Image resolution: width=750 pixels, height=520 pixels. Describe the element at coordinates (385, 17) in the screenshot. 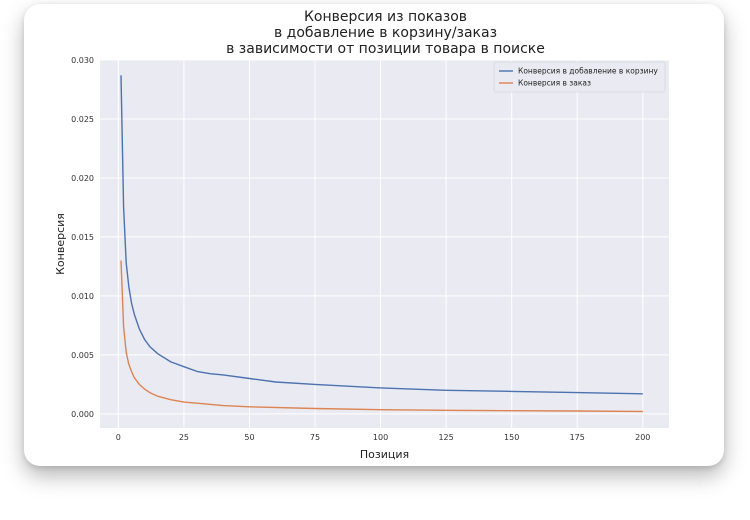

I see `chart-title-line: Конверсия из показов` at that location.